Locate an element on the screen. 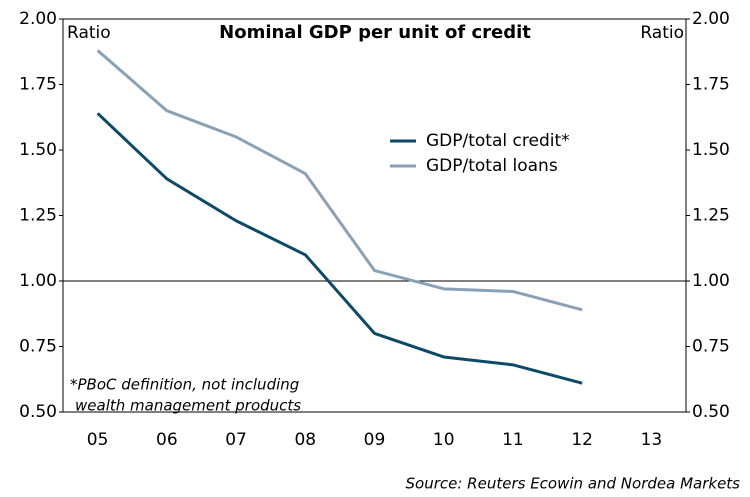 This screenshot has height=497, width=750. y2-tick-label: 1.50 is located at coordinates (711, 150).